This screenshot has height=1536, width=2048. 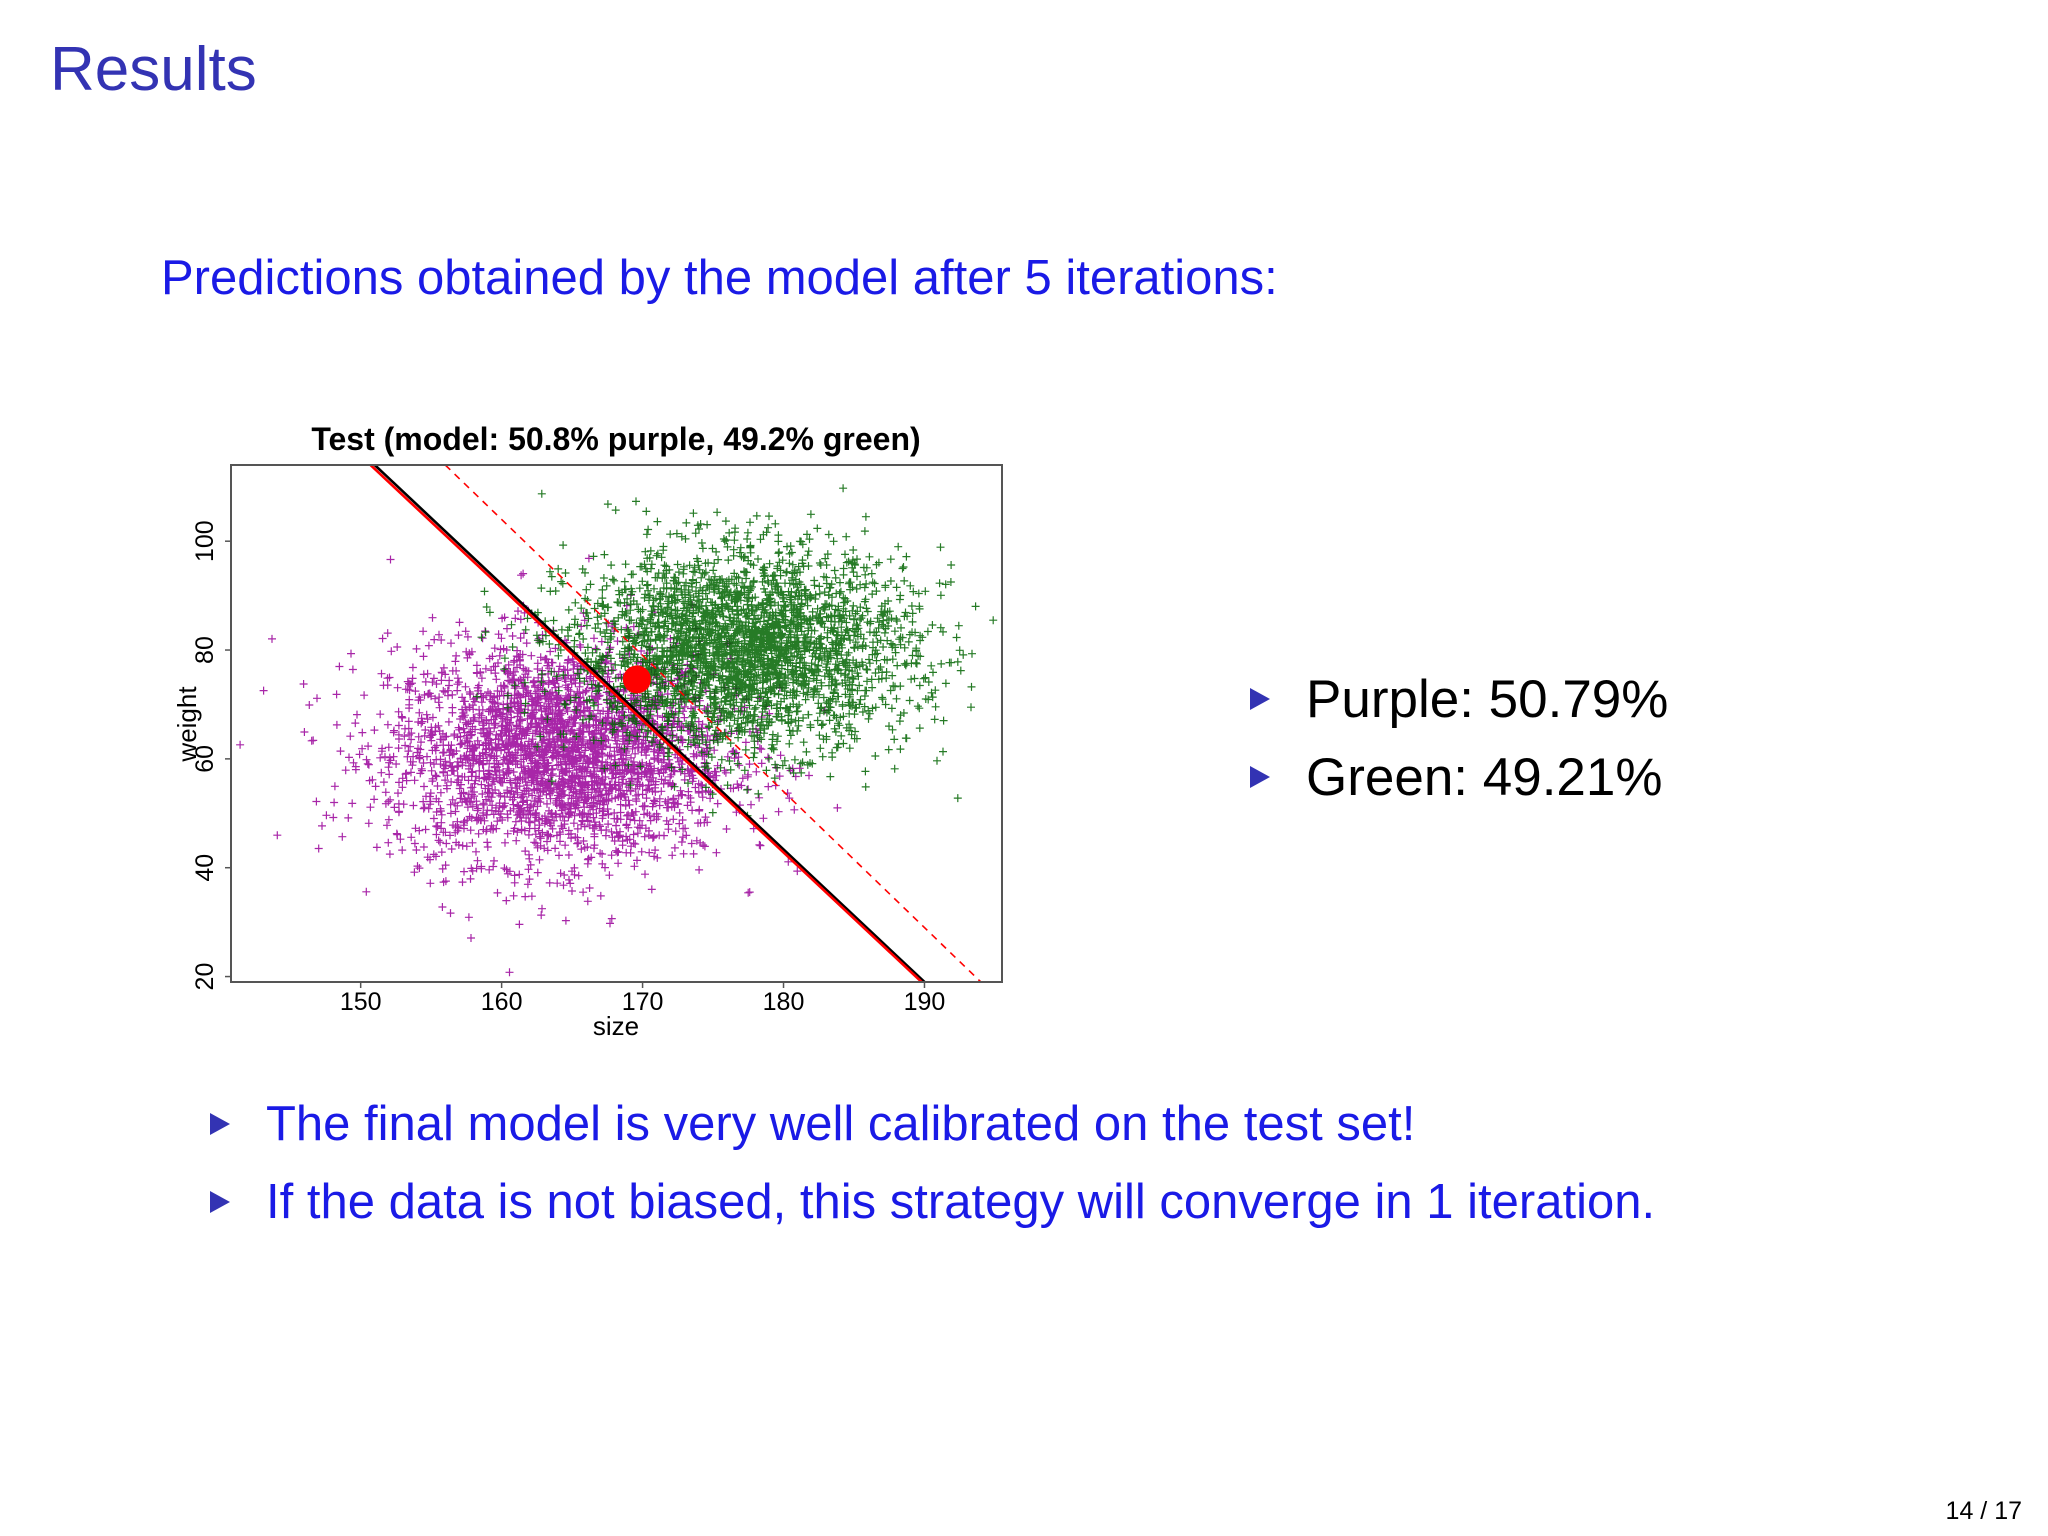 I want to click on y-axis-label: weight, so click(x=187, y=724).